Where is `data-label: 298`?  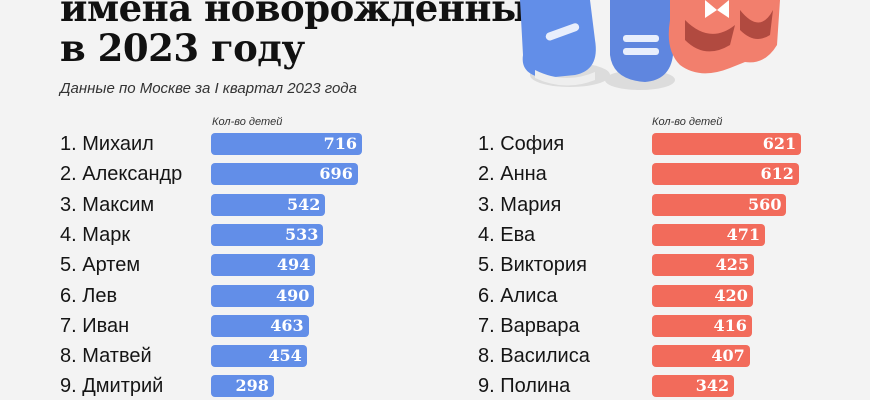
data-label: 298 is located at coordinates (252, 386).